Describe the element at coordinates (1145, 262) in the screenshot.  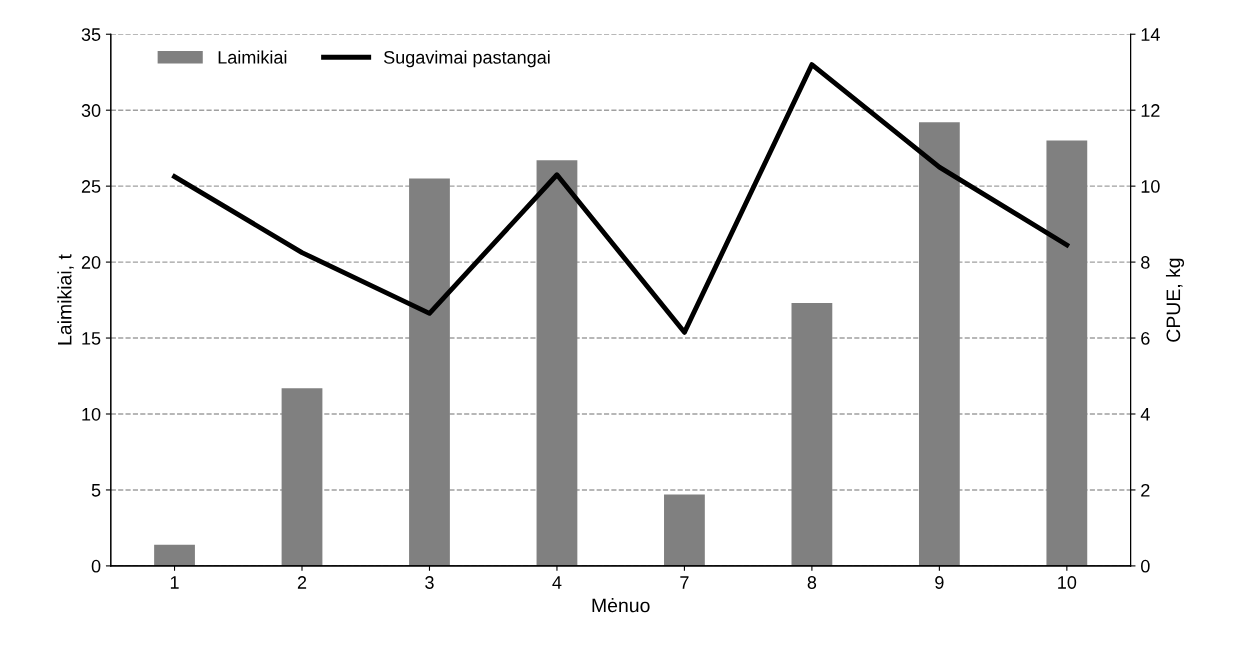
I see `y2-tick-label: 8` at that location.